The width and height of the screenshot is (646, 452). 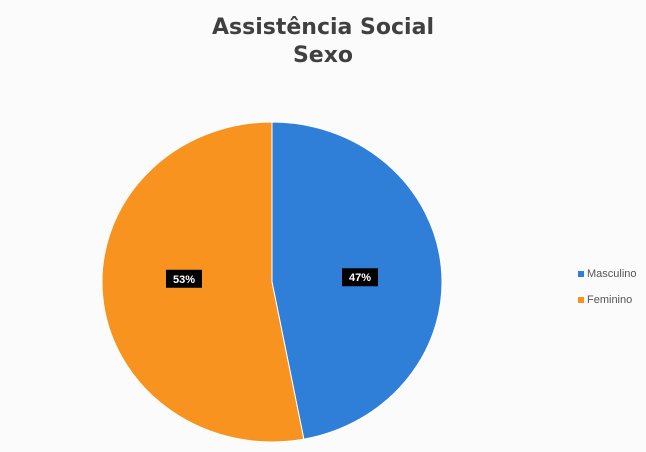 I want to click on data-label-feminino: 53%, so click(x=183, y=278).